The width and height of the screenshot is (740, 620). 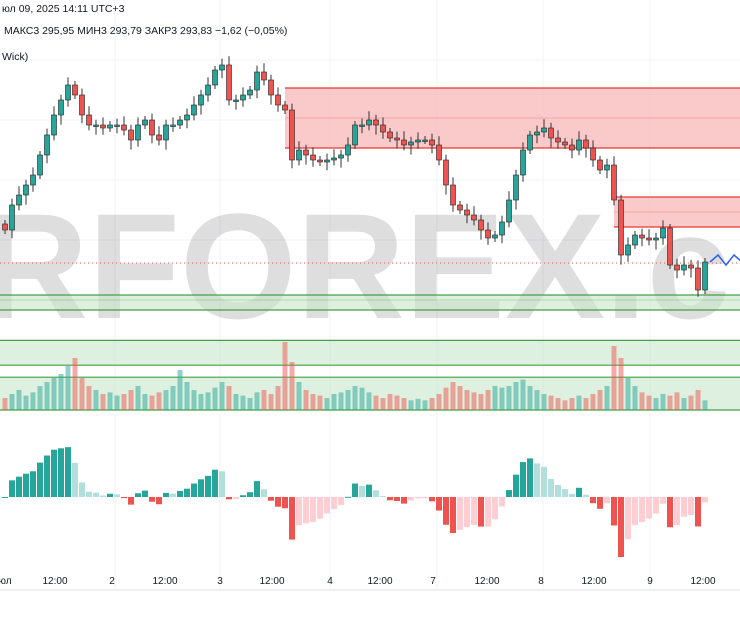 What do you see at coordinates (15, 57) in the screenshot?
I see `indicator-label: Wick)` at bounding box center [15, 57].